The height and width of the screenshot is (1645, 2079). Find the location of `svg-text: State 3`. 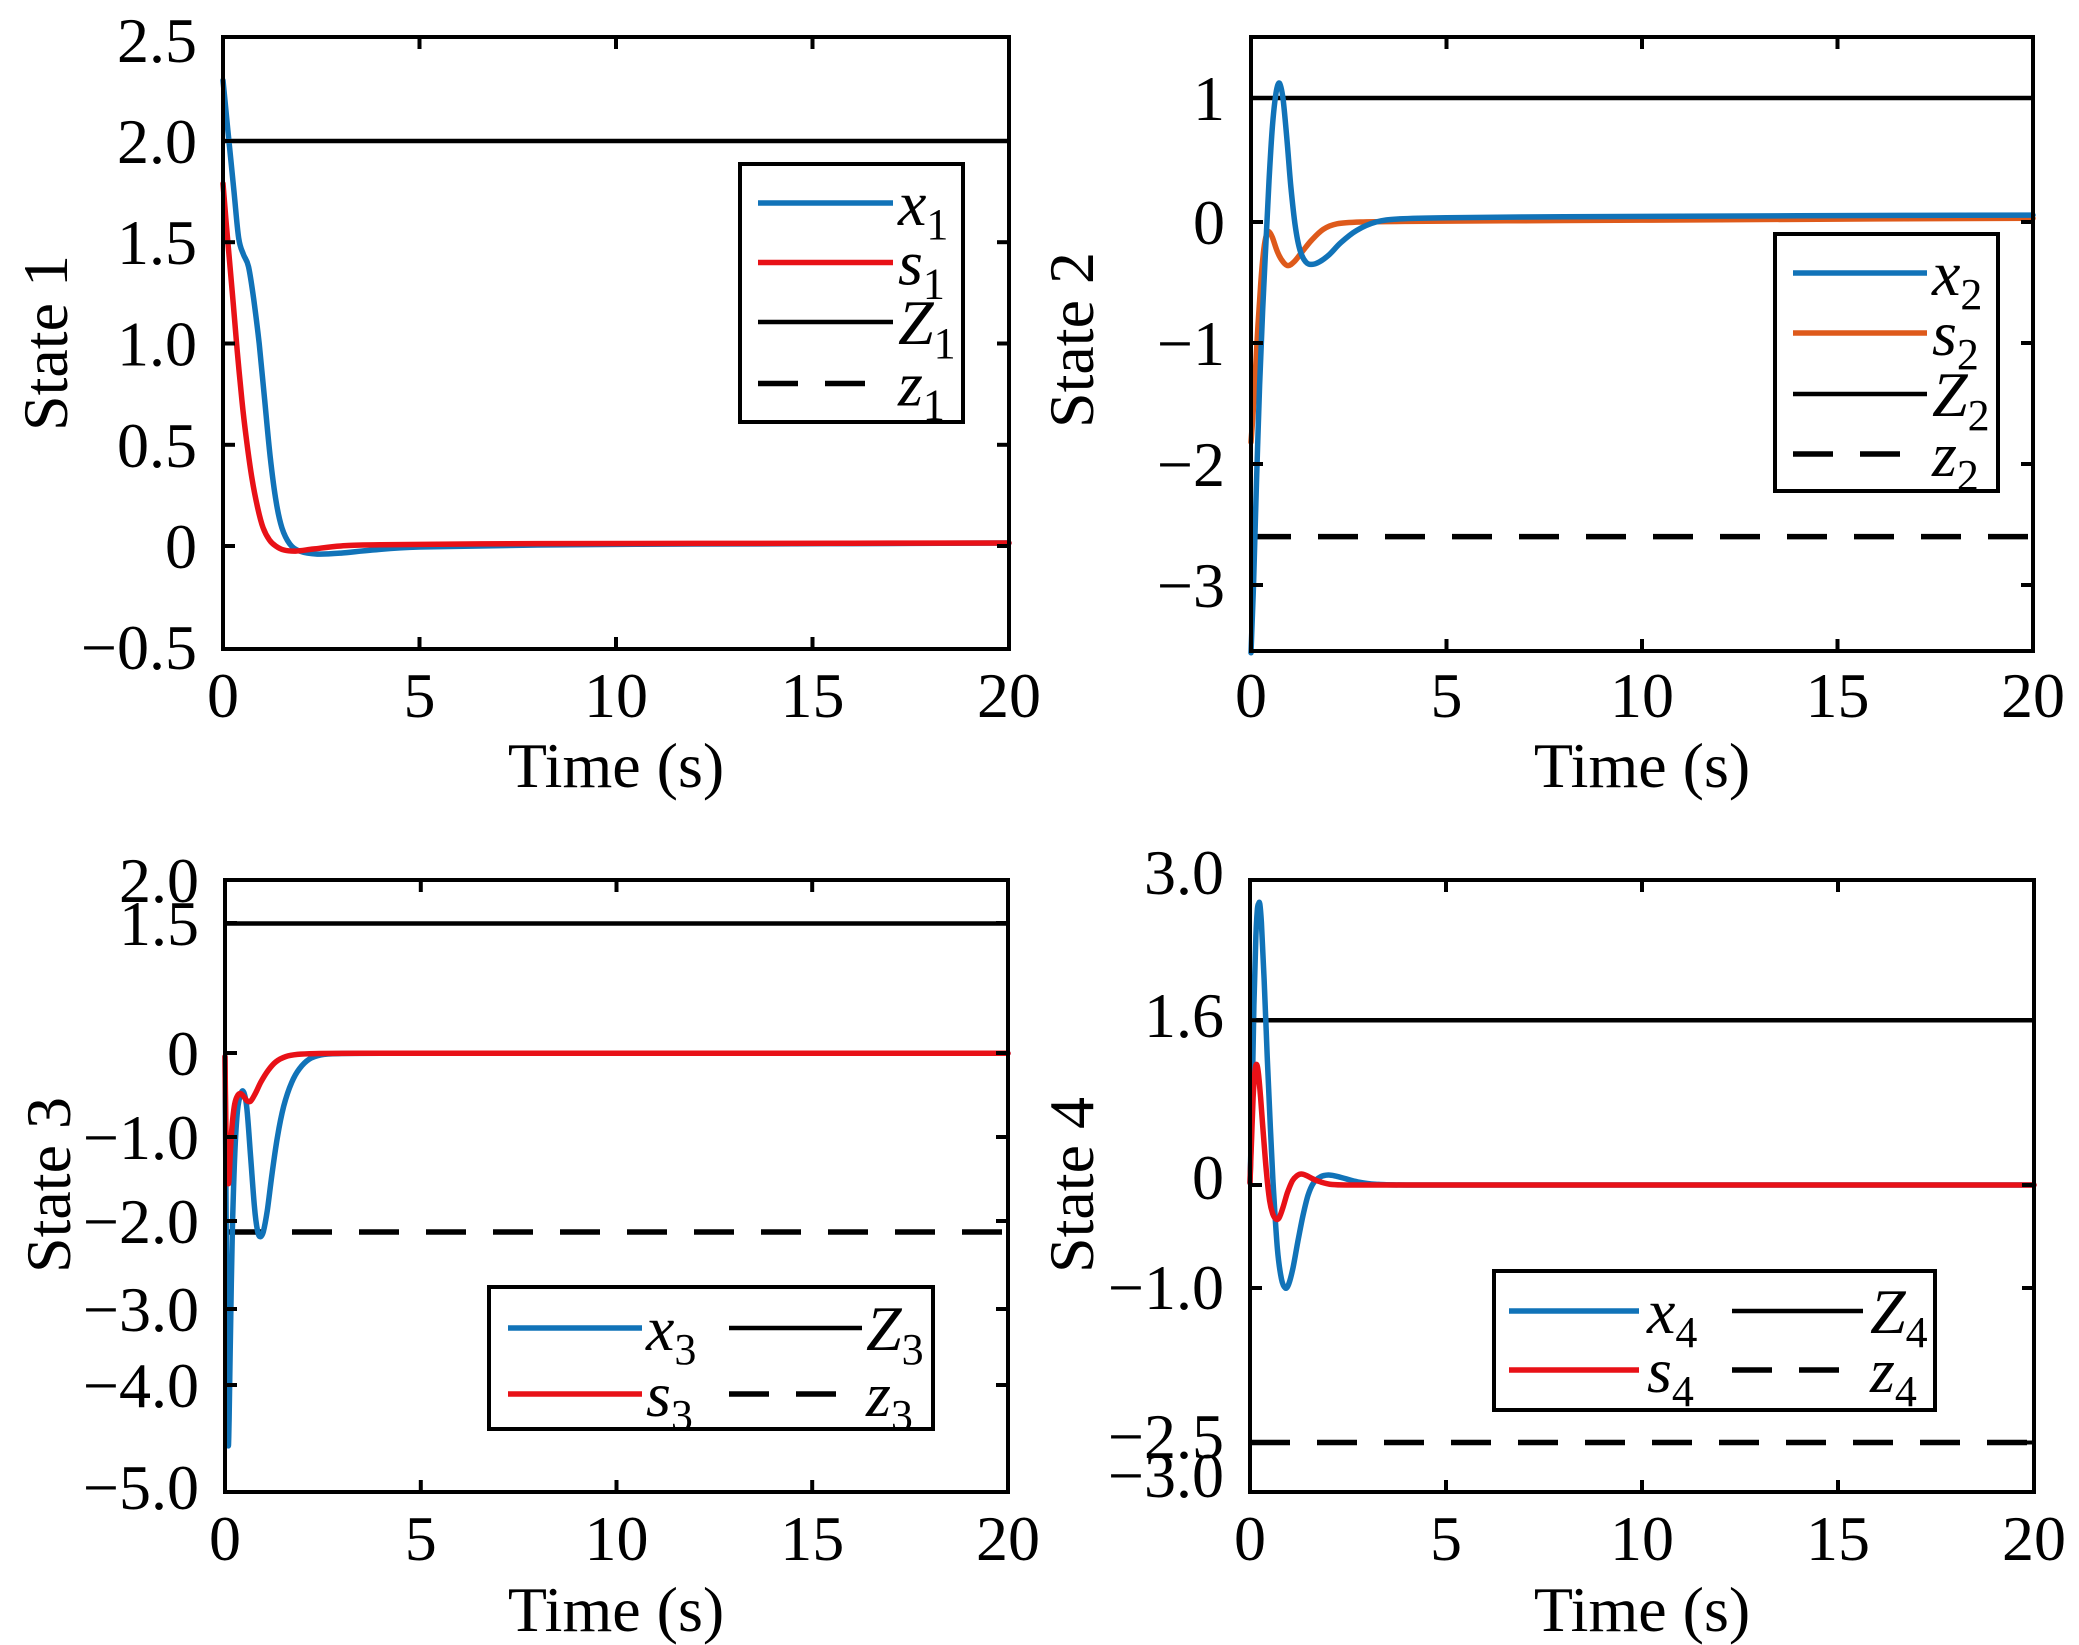

svg-text: State 3 is located at coordinates (48, 1185).